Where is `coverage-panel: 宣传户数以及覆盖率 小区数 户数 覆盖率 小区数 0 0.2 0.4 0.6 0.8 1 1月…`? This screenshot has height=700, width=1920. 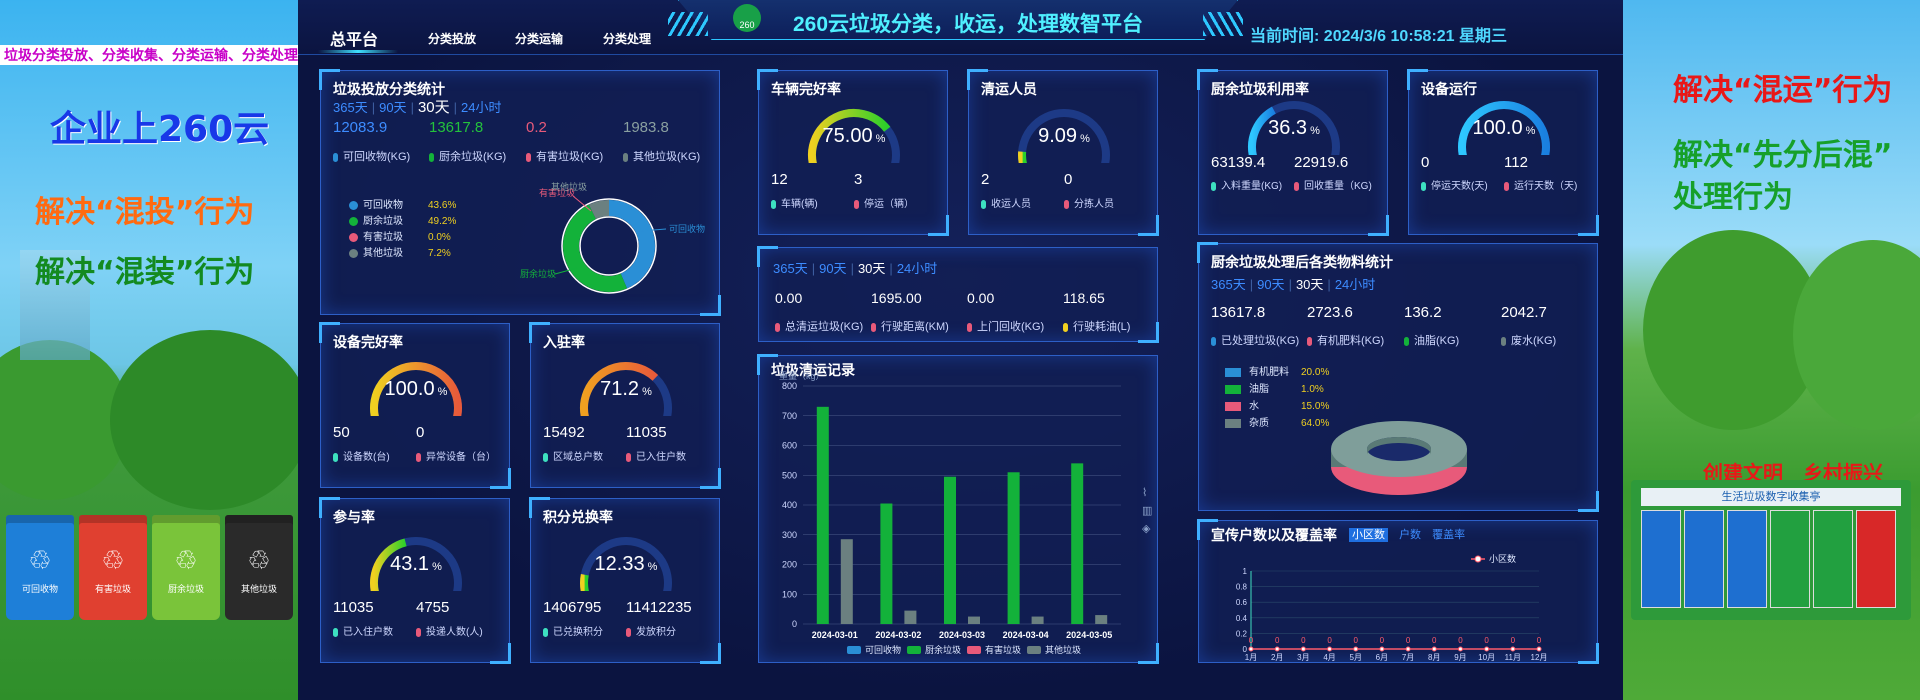 coverage-panel: 宣传户数以及覆盖率 小区数 户数 覆盖率 小区数 0 0.2 0.4 0.6 0.8 1 1月… is located at coordinates (1398, 591).